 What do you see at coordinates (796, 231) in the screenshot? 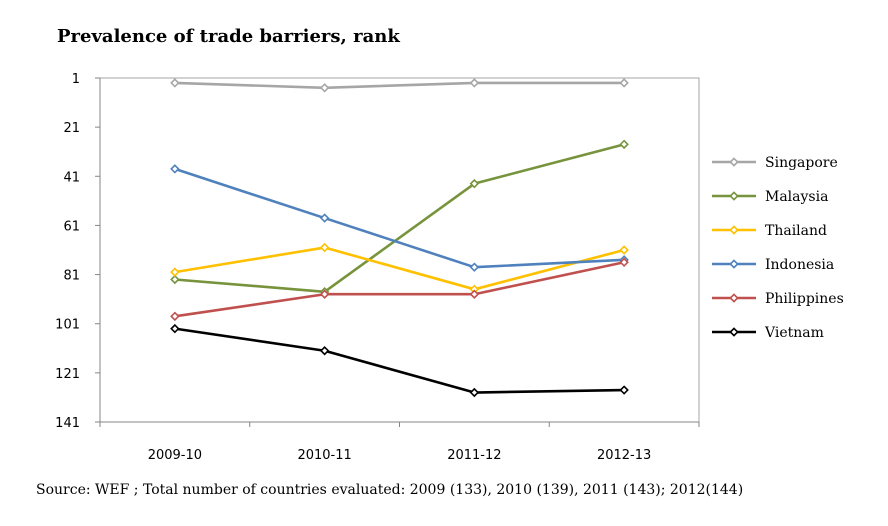
I see `legend-label-thailand: Thailand` at bounding box center [796, 231].